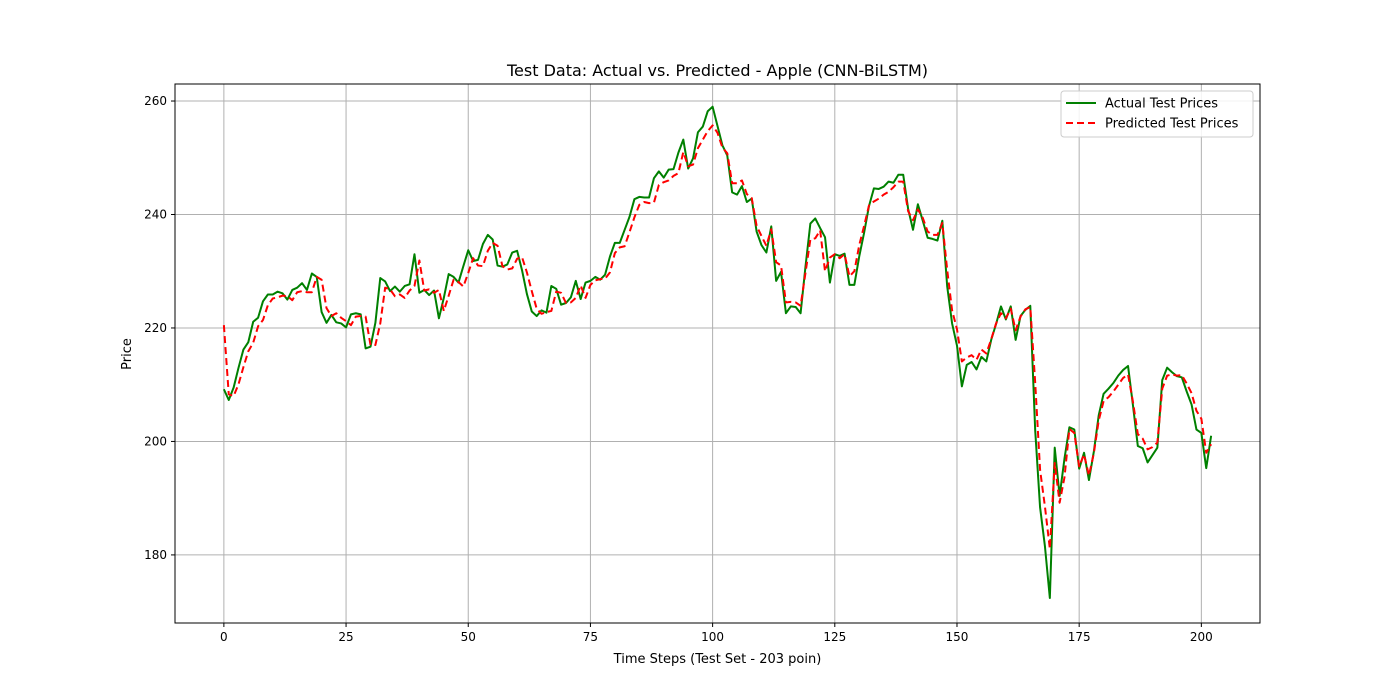  I want to click on y-tick-label: 260, so click(155, 101).